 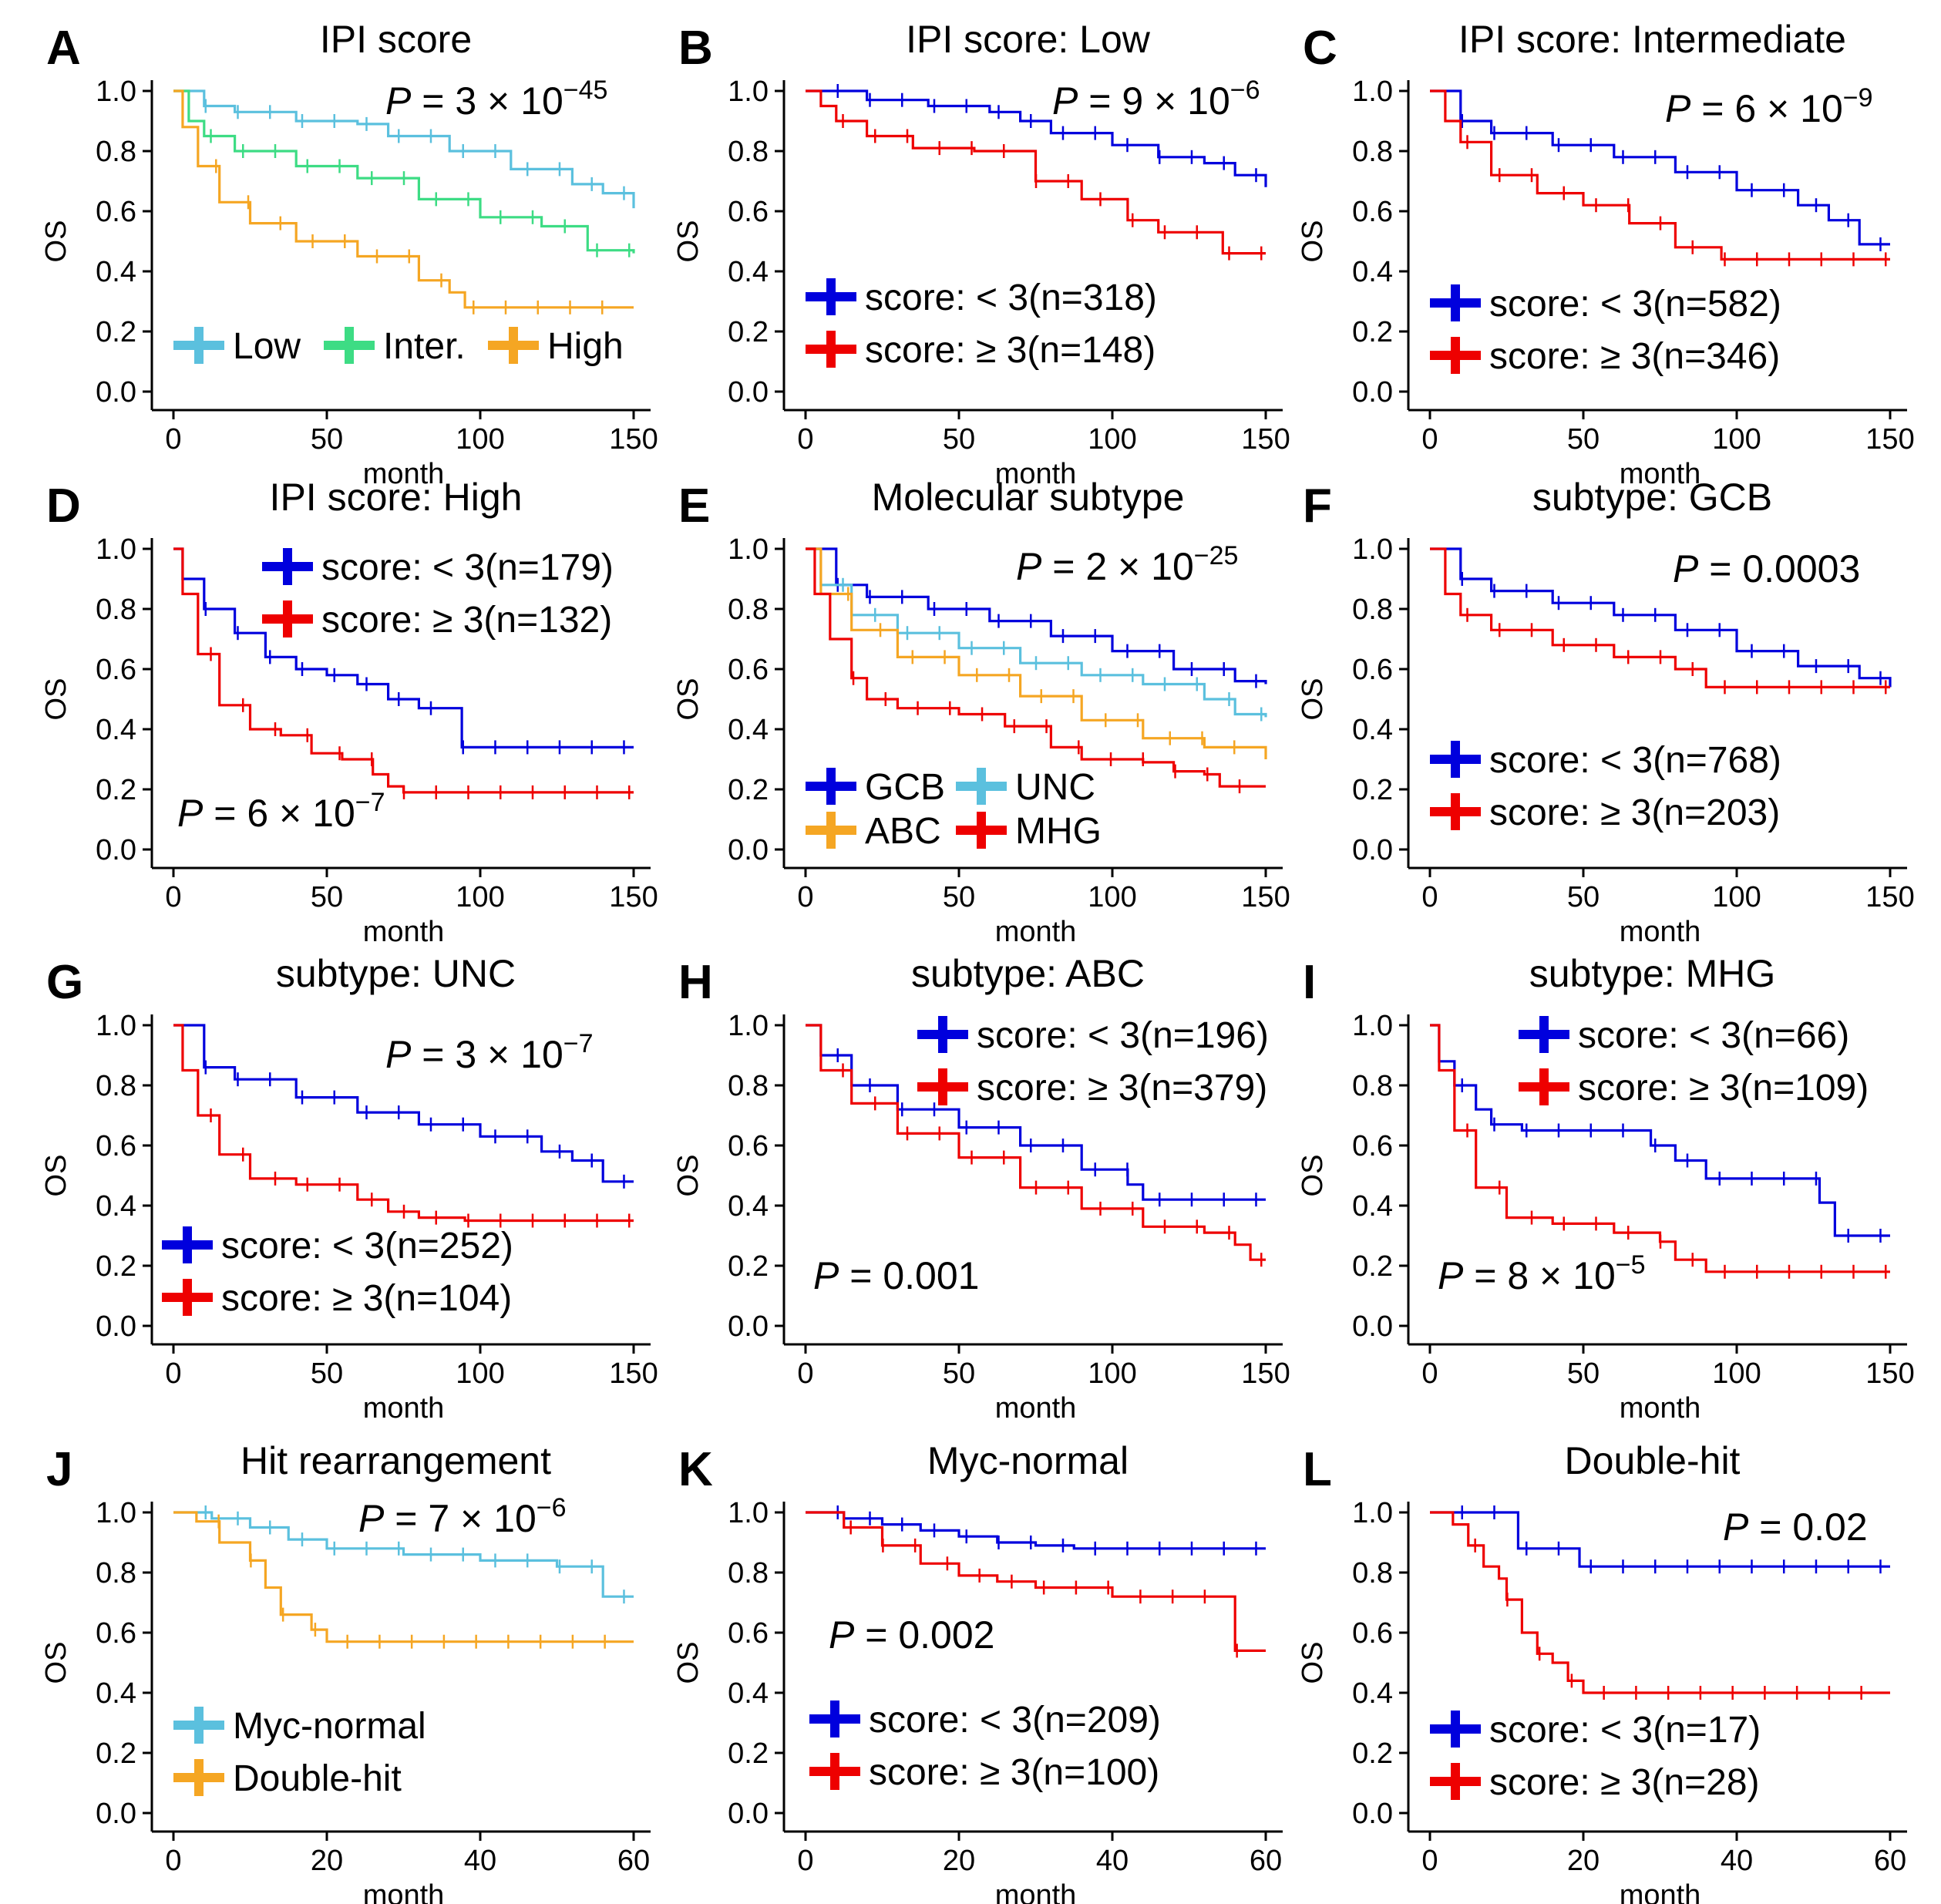 I want to click on panel-label: L, so click(x=1317, y=1470).